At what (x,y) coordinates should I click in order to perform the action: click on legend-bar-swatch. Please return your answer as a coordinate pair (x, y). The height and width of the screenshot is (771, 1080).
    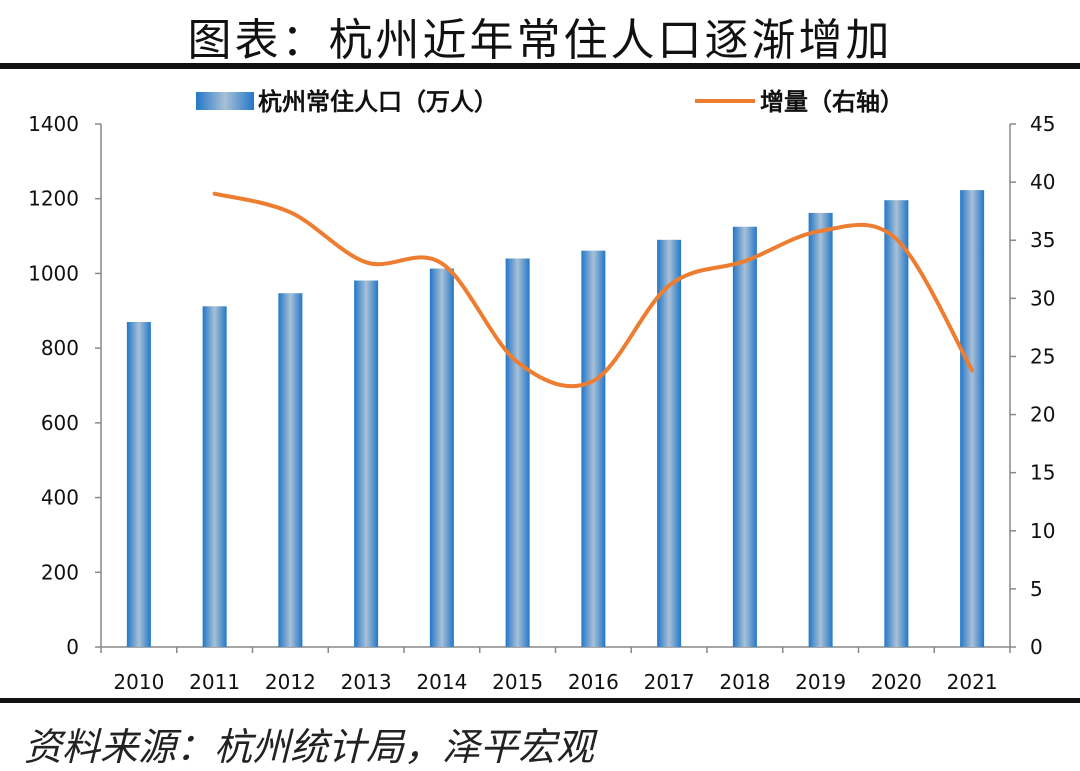
    Looking at the image, I should click on (225, 101).